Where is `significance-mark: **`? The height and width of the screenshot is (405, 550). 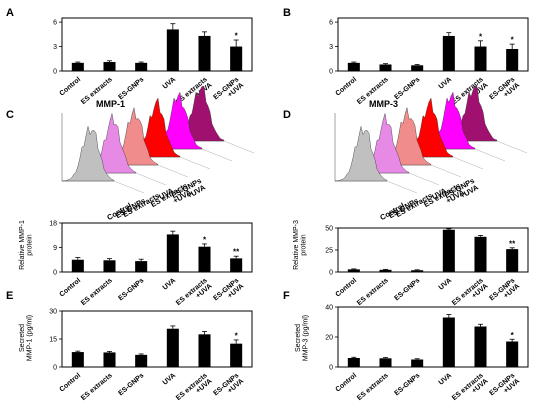
significance-mark: ** is located at coordinates (236, 252).